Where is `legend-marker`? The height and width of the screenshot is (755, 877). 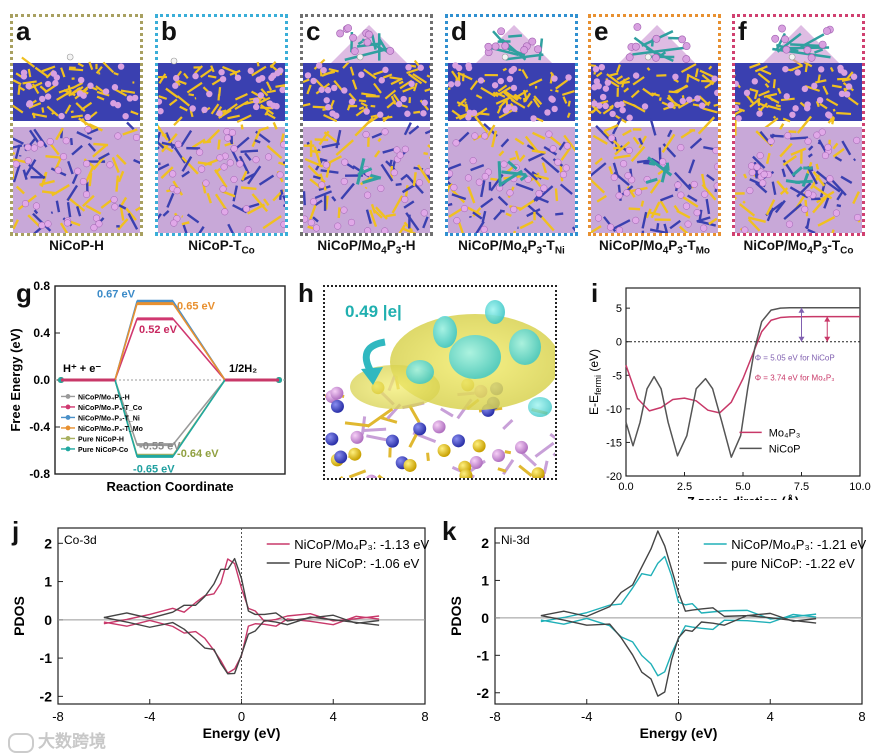
legend-marker is located at coordinates (68, 438).